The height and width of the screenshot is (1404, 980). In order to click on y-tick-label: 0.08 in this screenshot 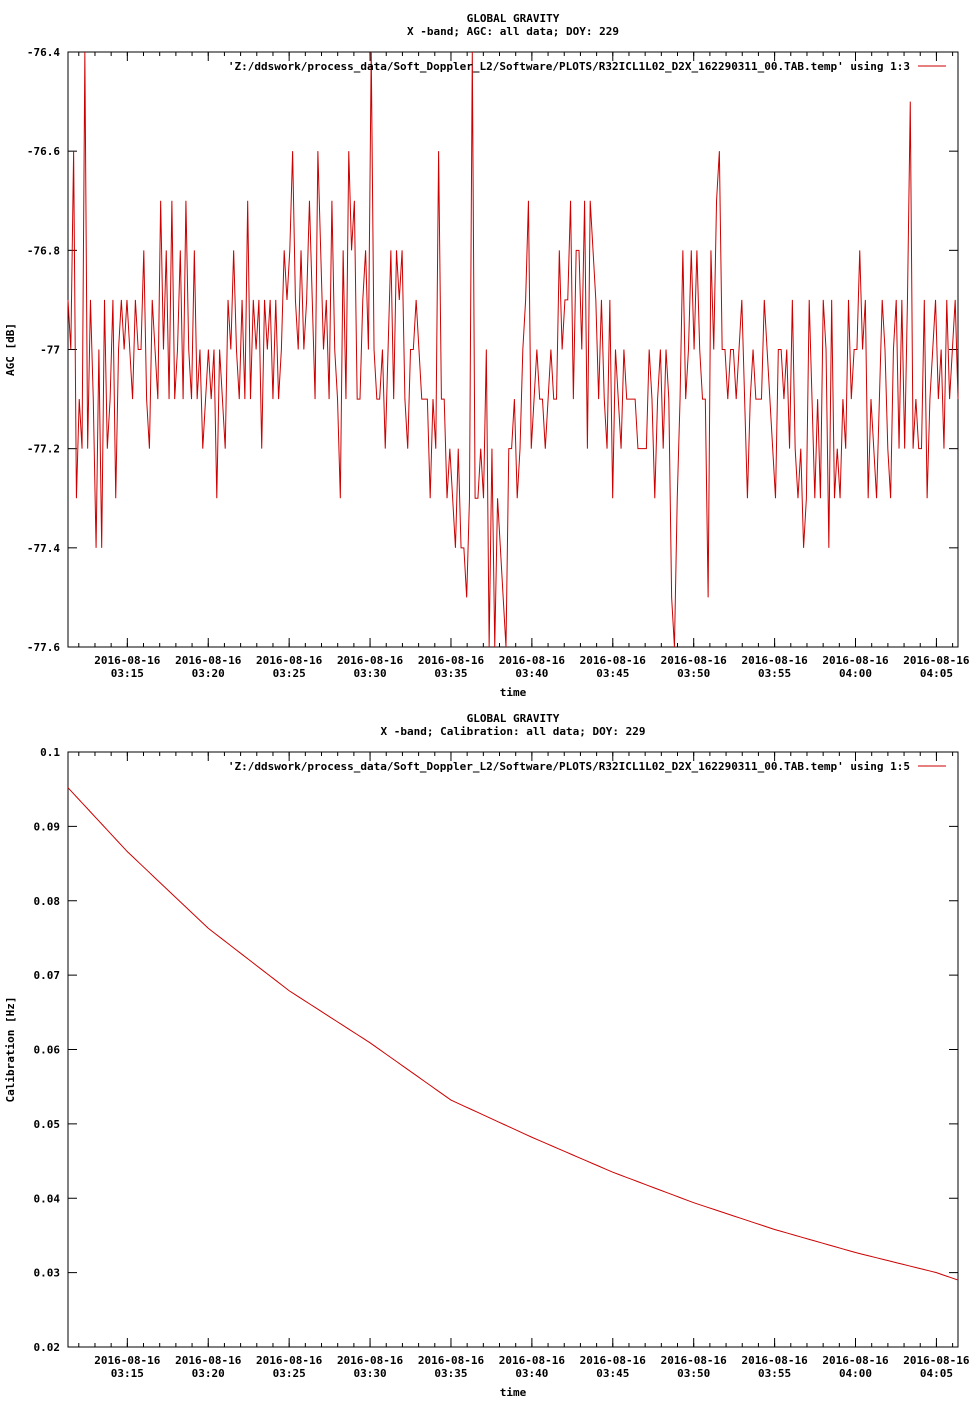, I will do `click(47, 901)`.